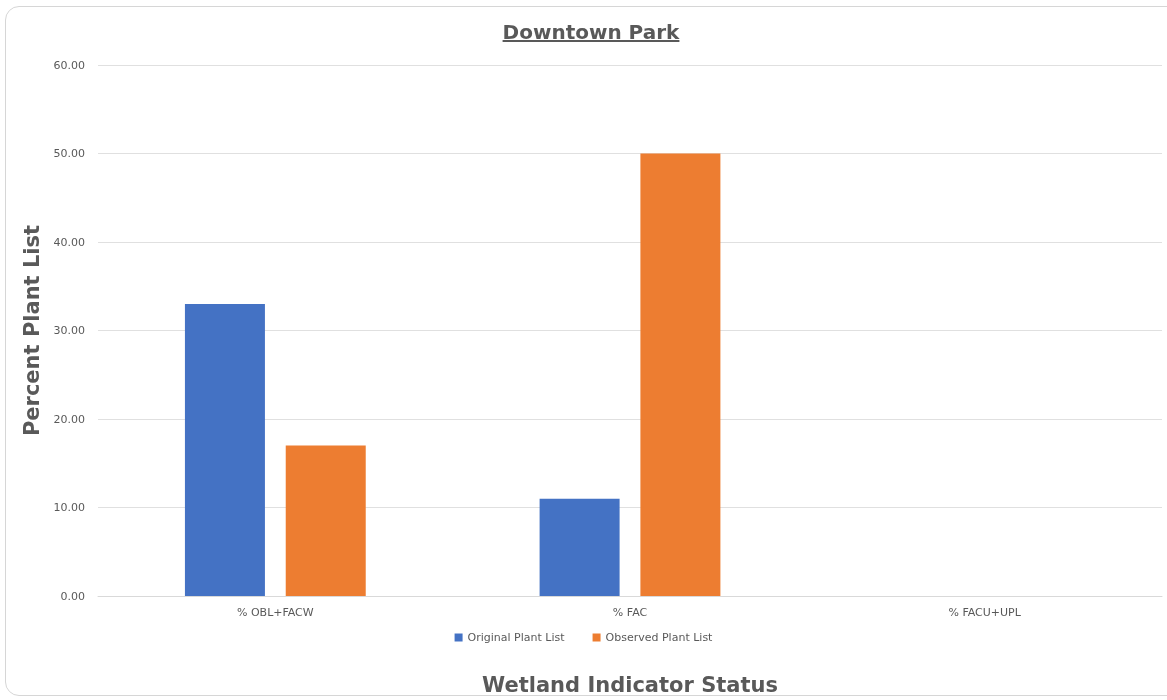  I want to click on legend-label: Original Plant List, so click(516, 637).